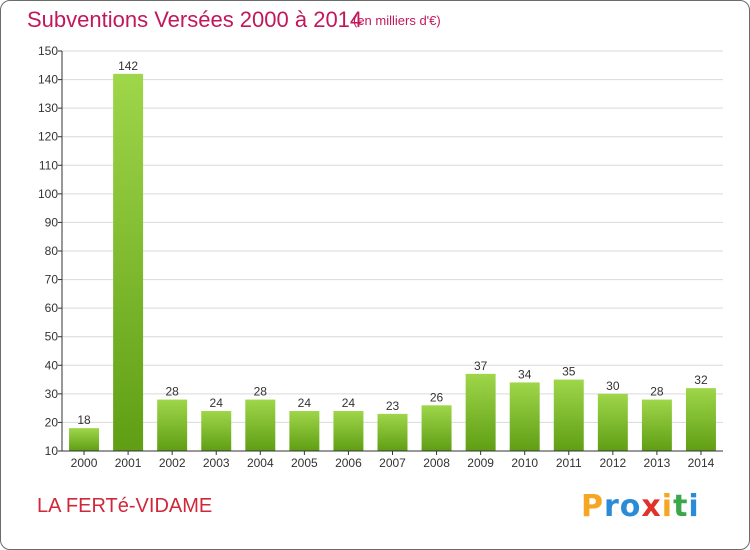 The image size is (750, 550). I want to click on bar-value-label: 30, so click(613, 386).